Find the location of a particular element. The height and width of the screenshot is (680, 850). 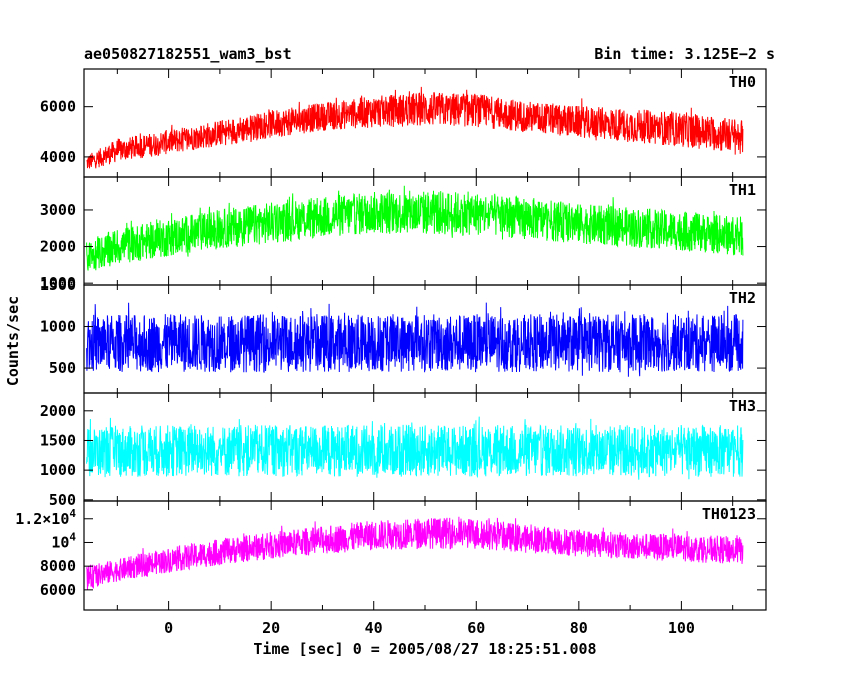

series-line-th3 is located at coordinates (415, 448).